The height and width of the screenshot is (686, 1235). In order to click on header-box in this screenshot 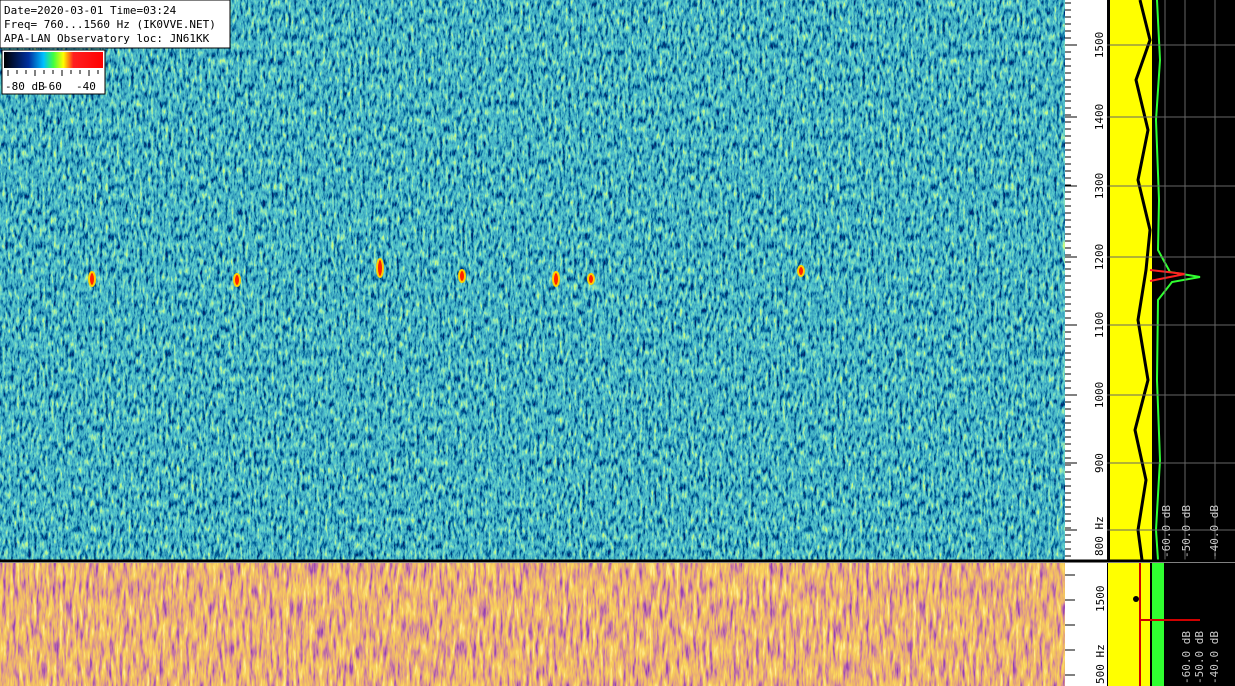, I will do `click(115, 24)`.